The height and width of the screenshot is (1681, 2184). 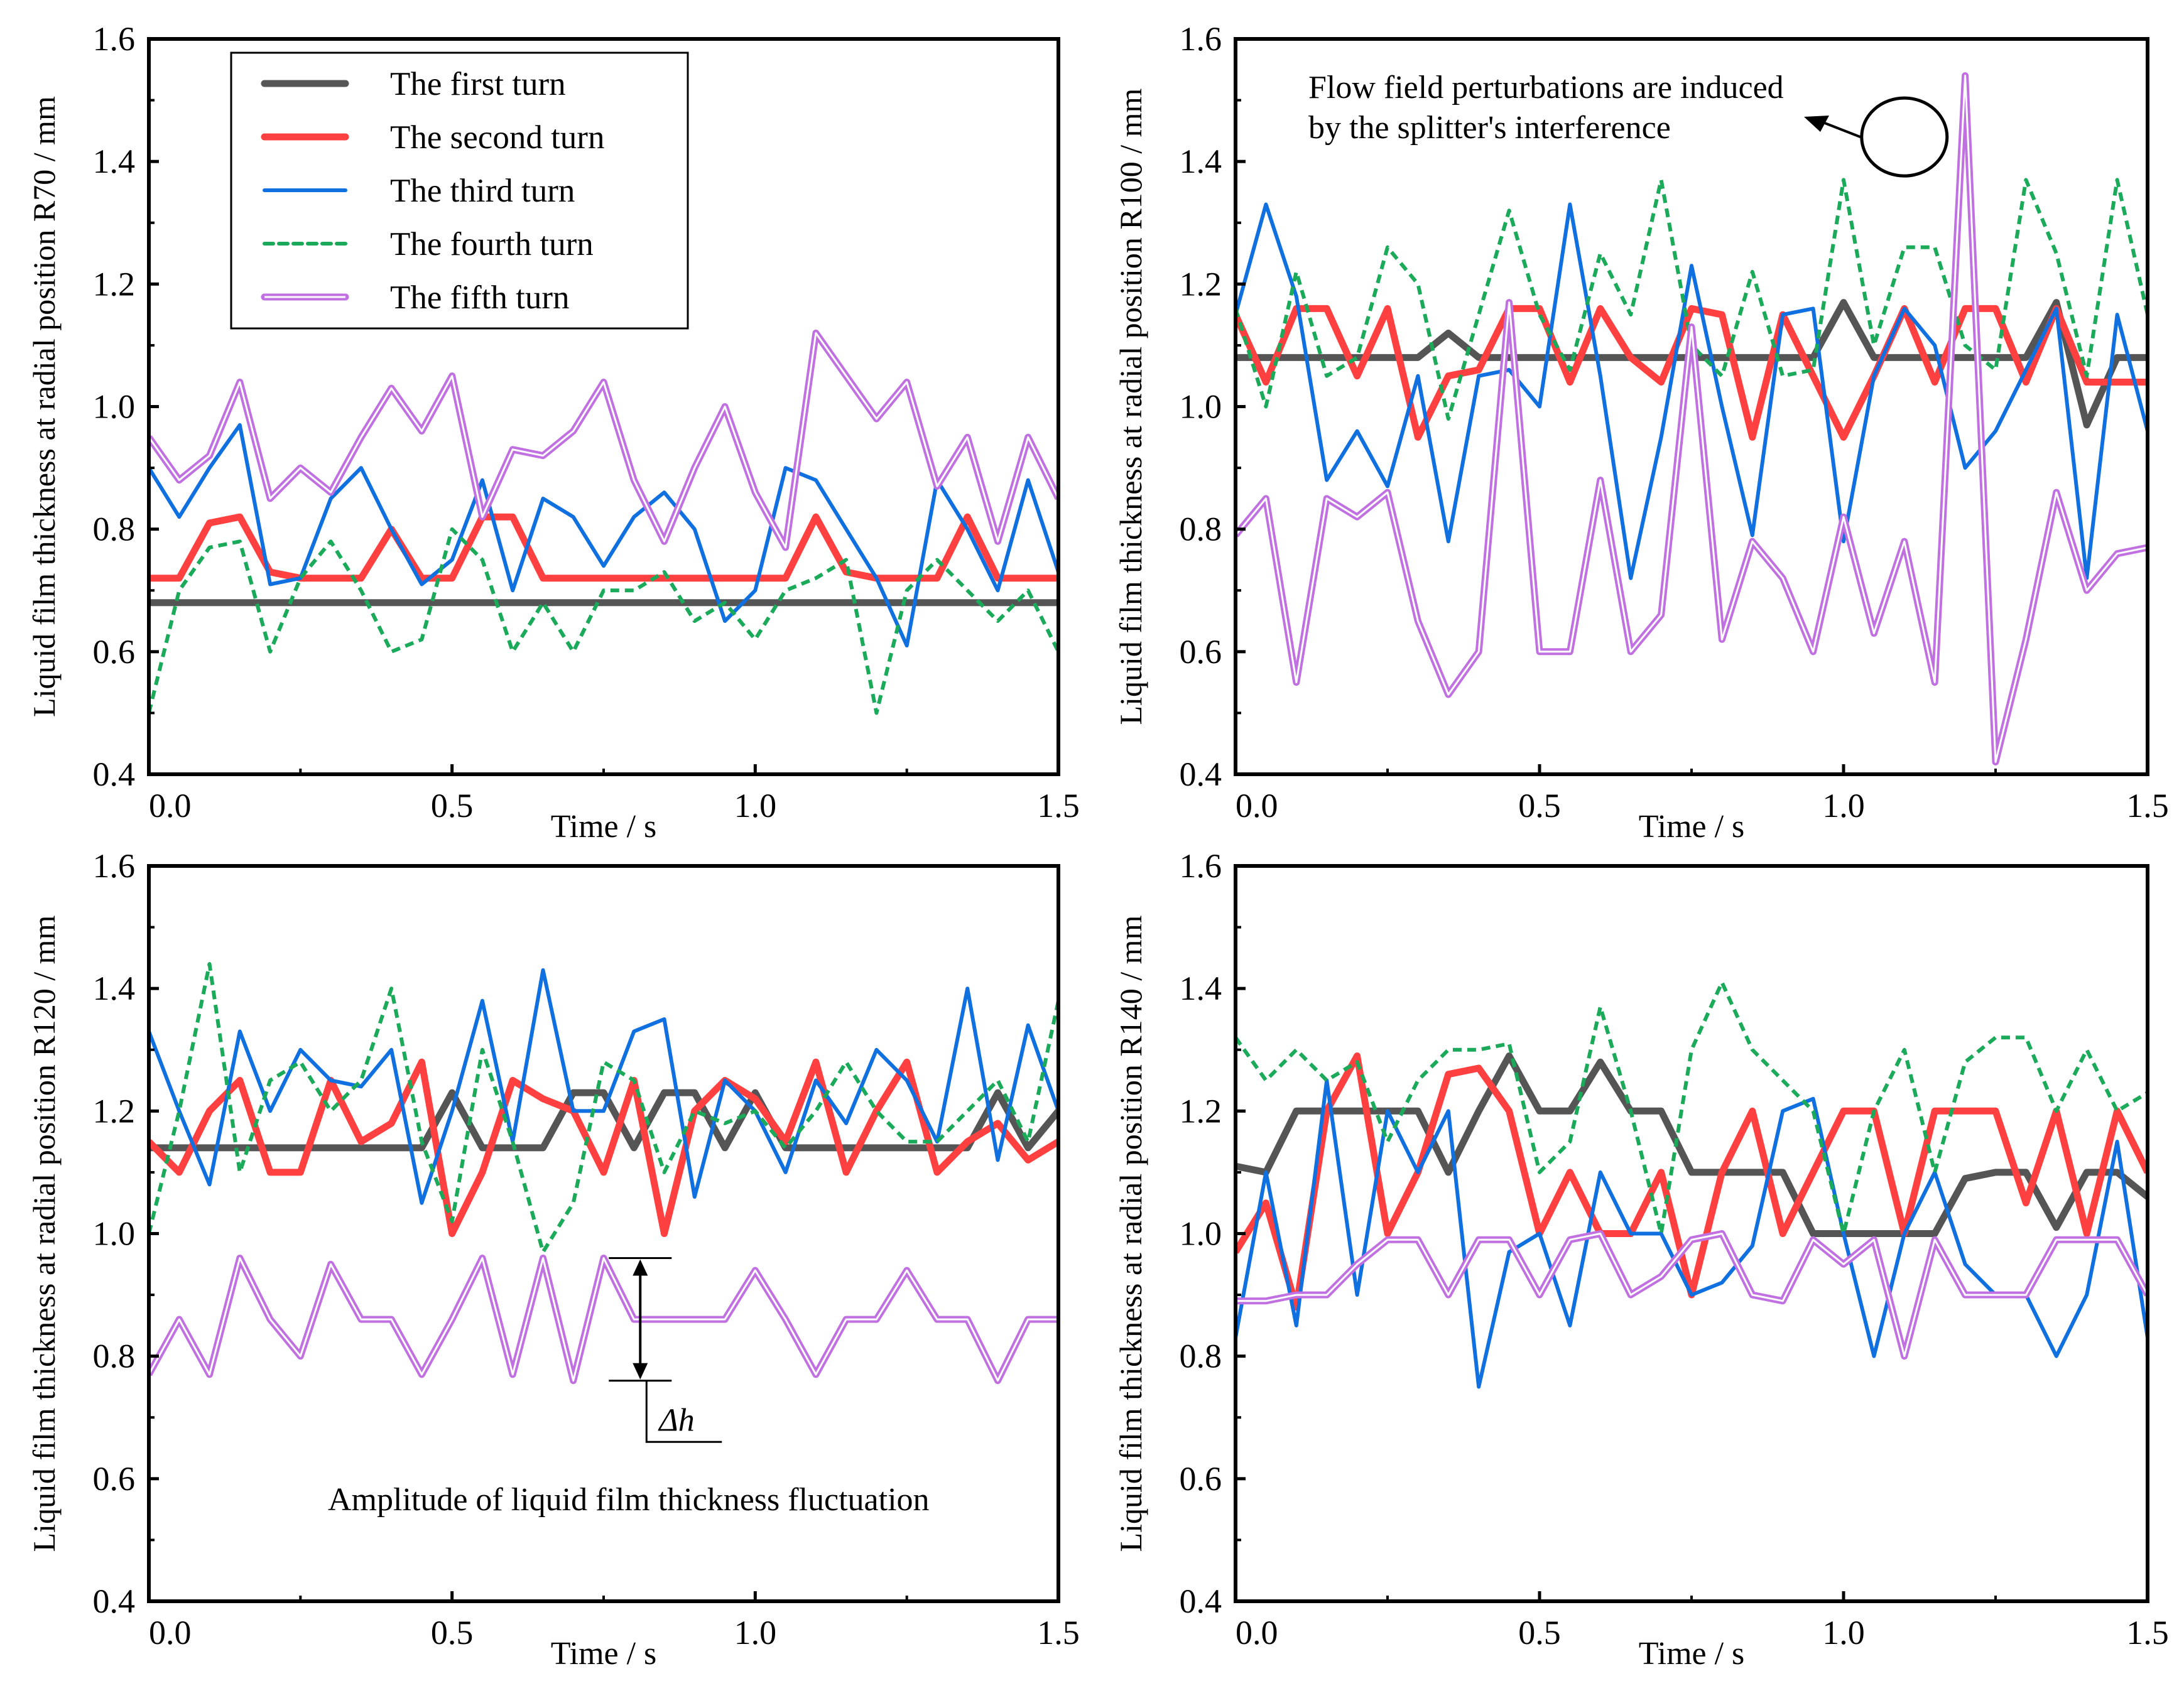 I want to click on amplitude-arrowhead-up, so click(x=640, y=1267).